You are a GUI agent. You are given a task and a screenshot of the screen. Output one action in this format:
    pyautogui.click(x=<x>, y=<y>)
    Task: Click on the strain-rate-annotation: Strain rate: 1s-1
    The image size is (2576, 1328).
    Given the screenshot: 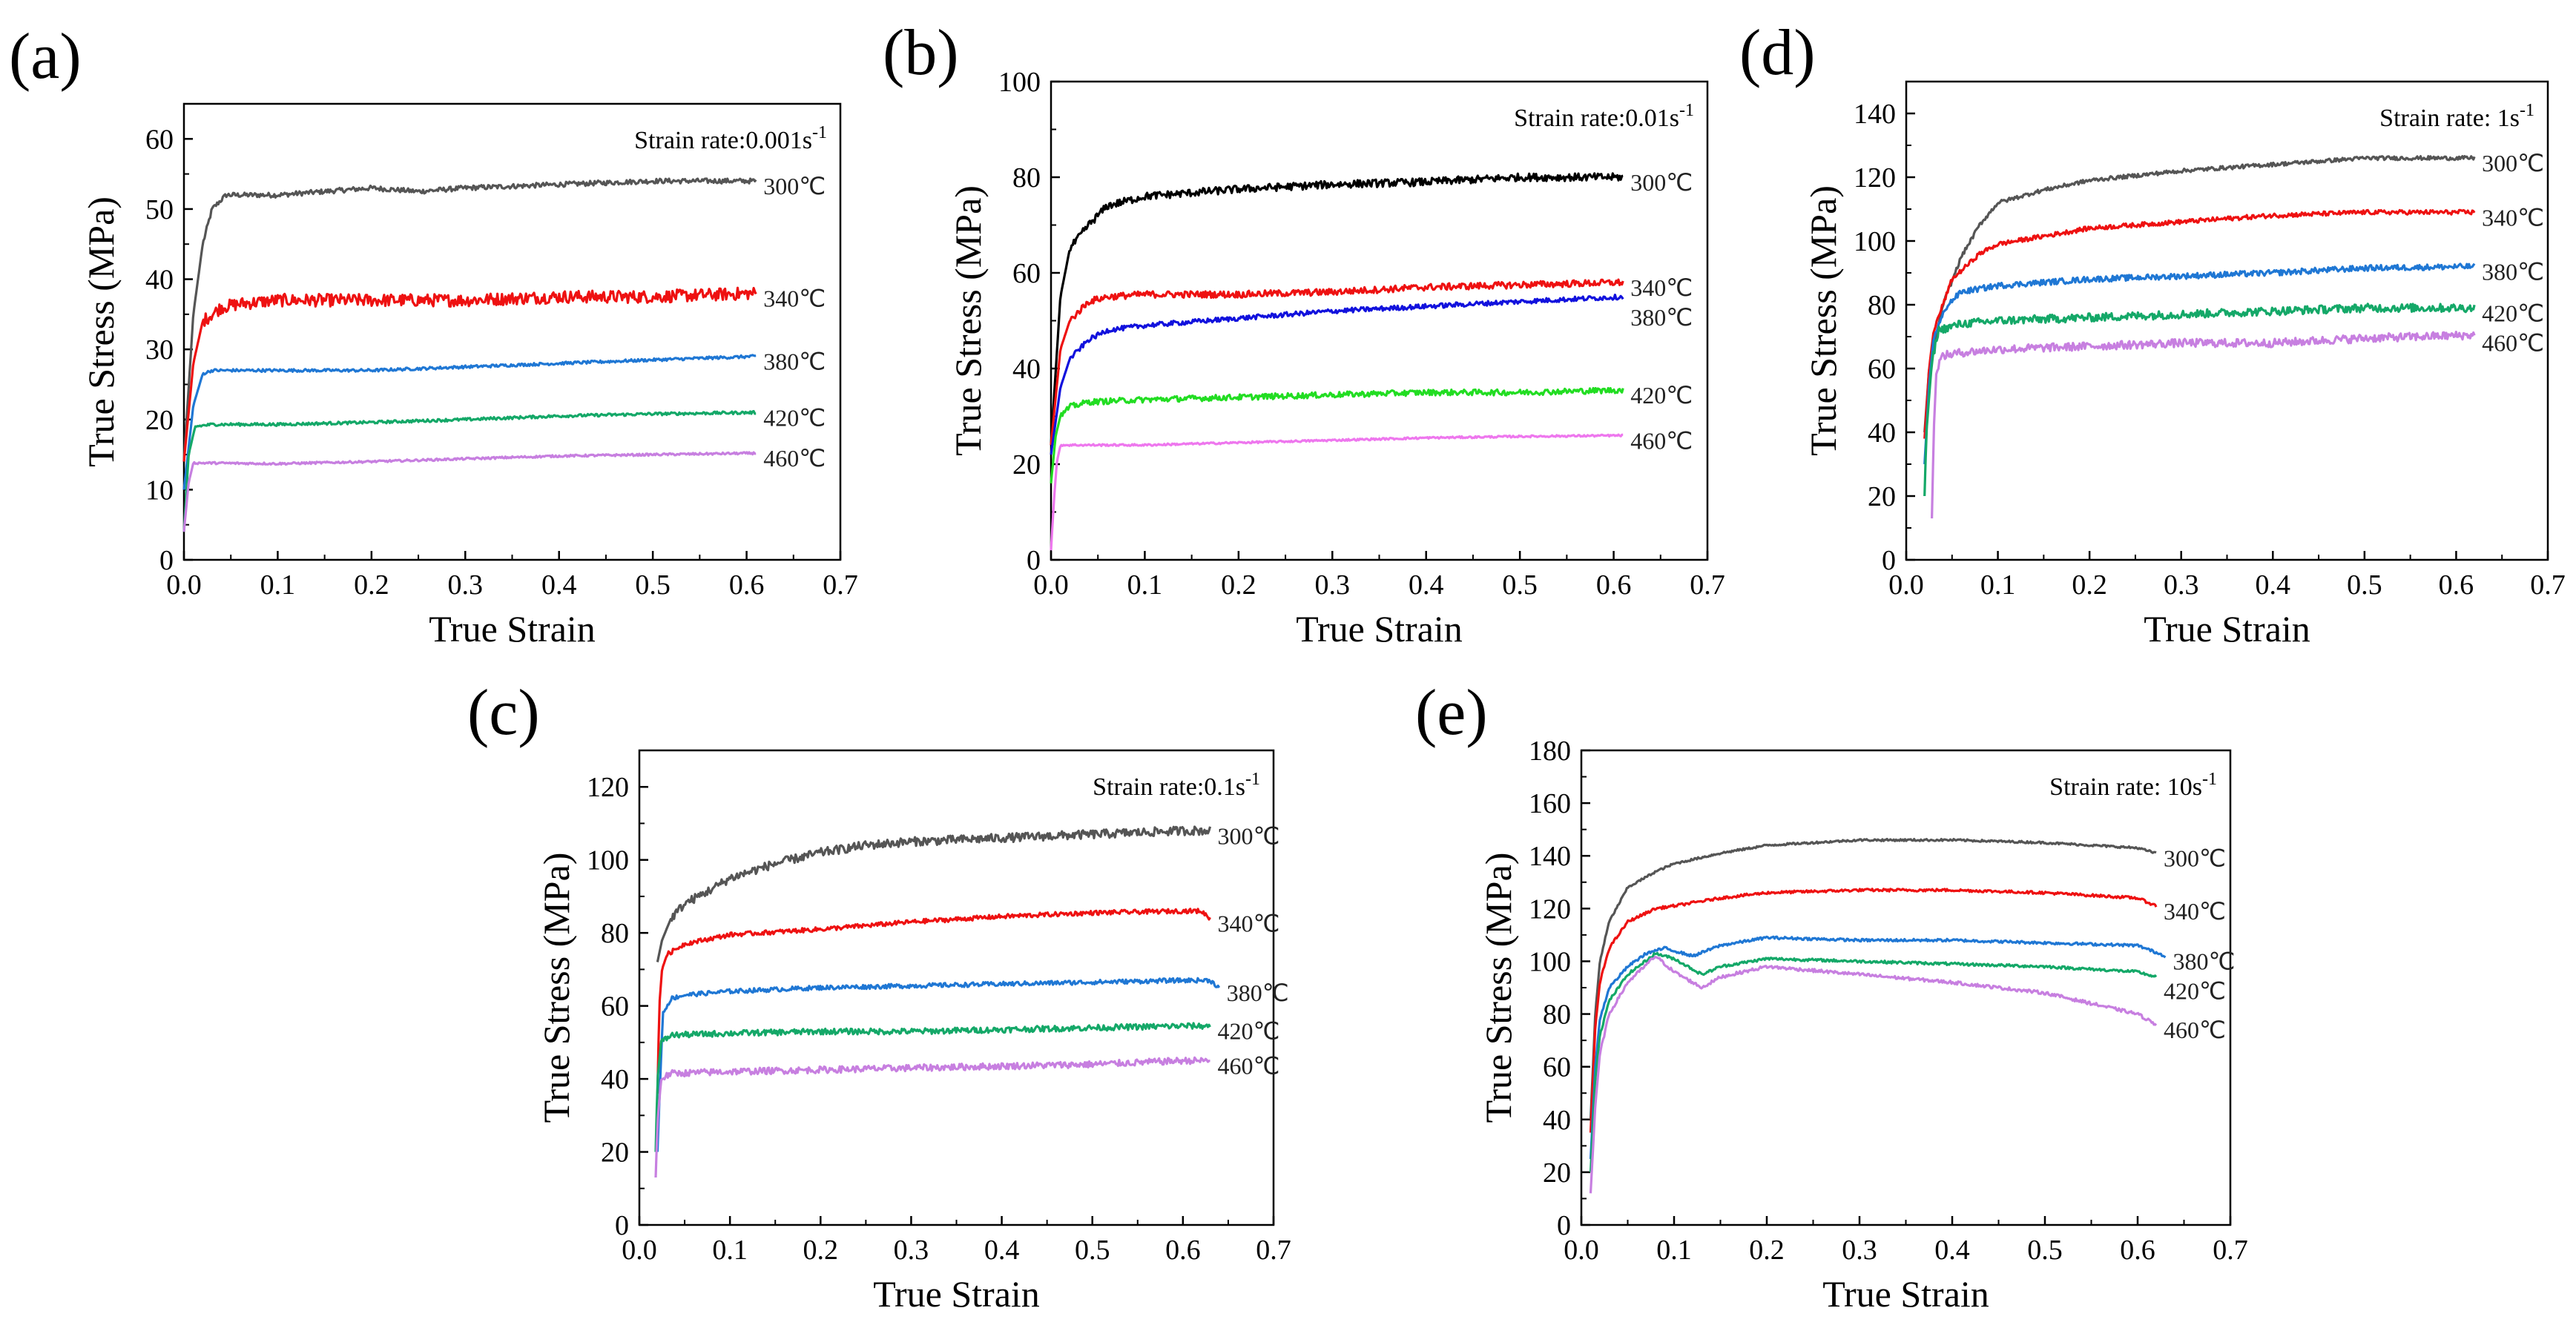 What is the action you would take?
    pyautogui.click(x=2457, y=117)
    